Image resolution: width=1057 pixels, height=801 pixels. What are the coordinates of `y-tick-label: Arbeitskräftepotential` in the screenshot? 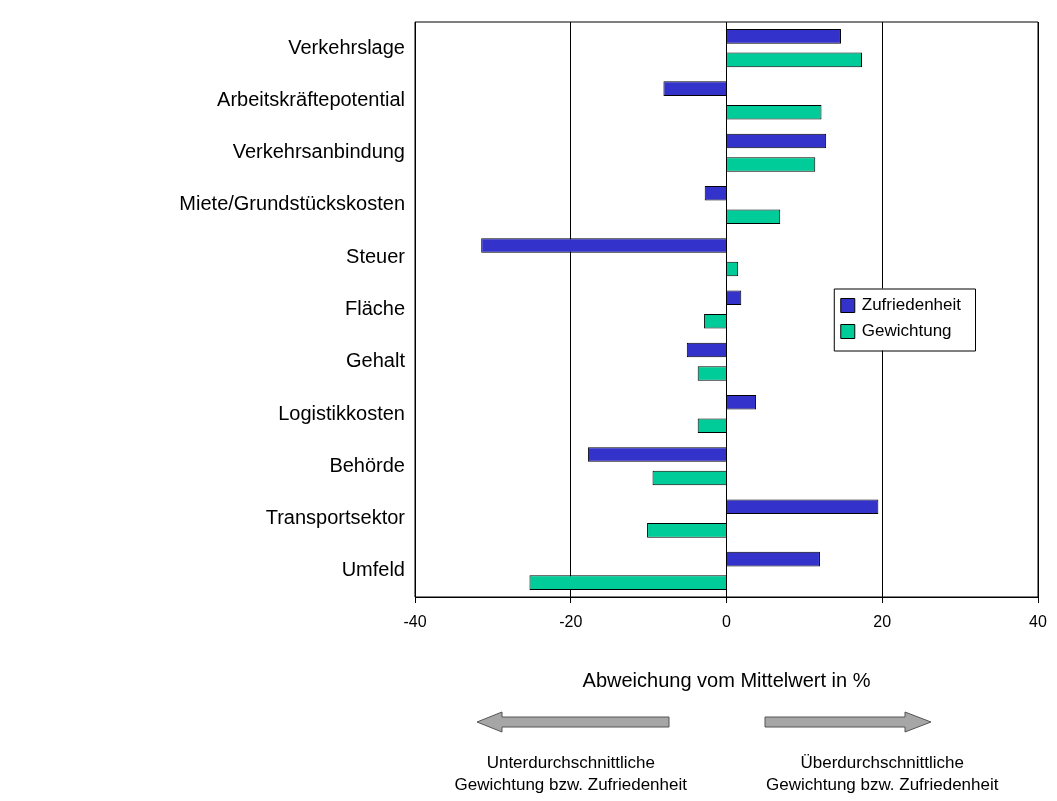 It's located at (311, 98).